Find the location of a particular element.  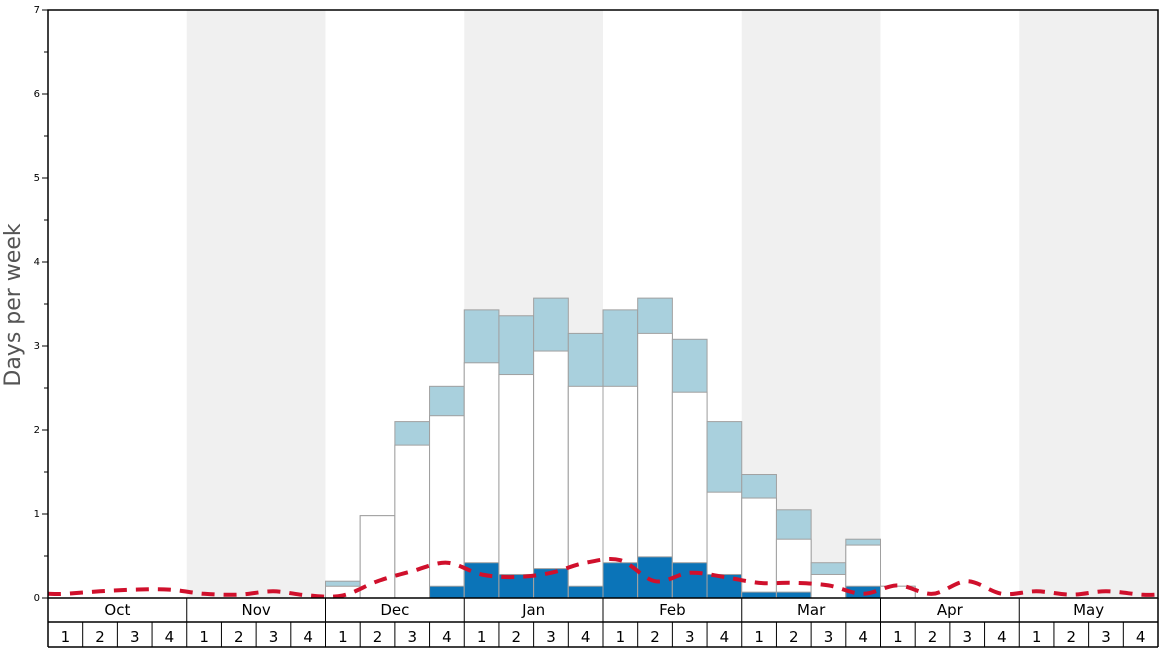

month-label: Nov is located at coordinates (255, 610).